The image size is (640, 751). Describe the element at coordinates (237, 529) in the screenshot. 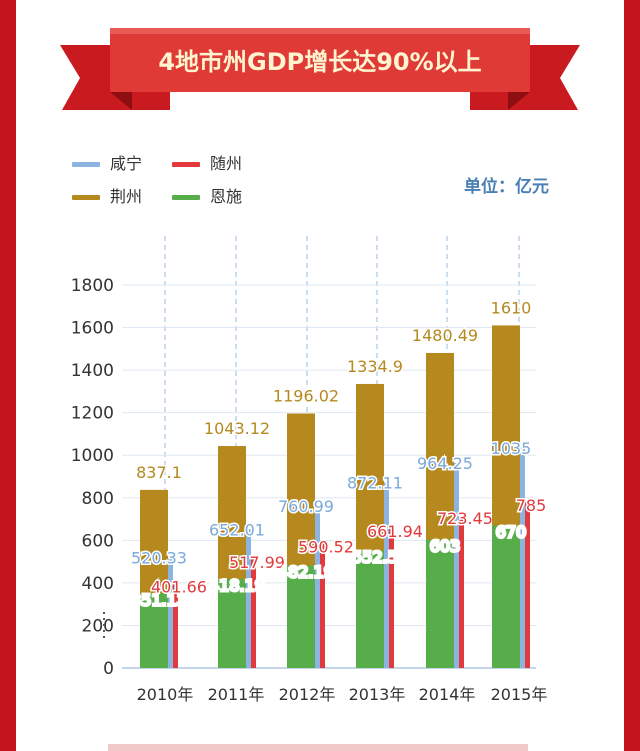

I see `data-label-xianning-2: 652.01` at that location.